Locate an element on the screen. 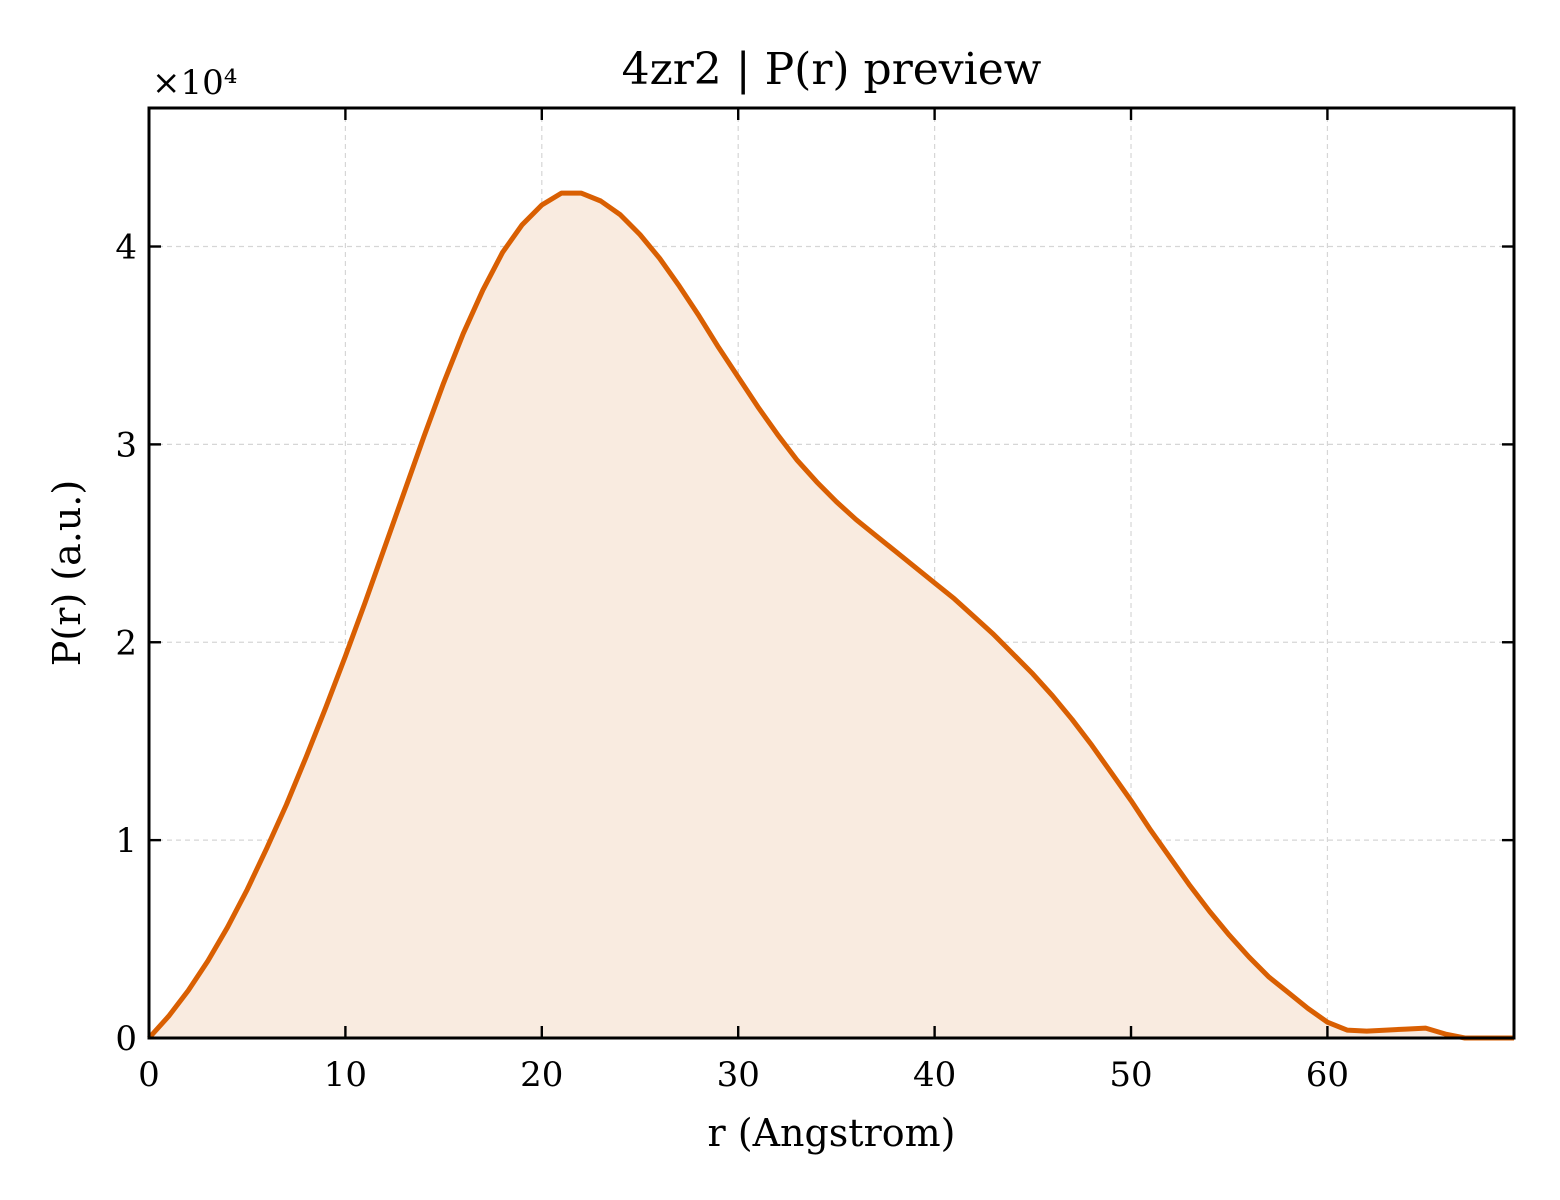 The height and width of the screenshot is (1200, 1560). x-axis-label: r (Angstrom) is located at coordinates (832, 1133).